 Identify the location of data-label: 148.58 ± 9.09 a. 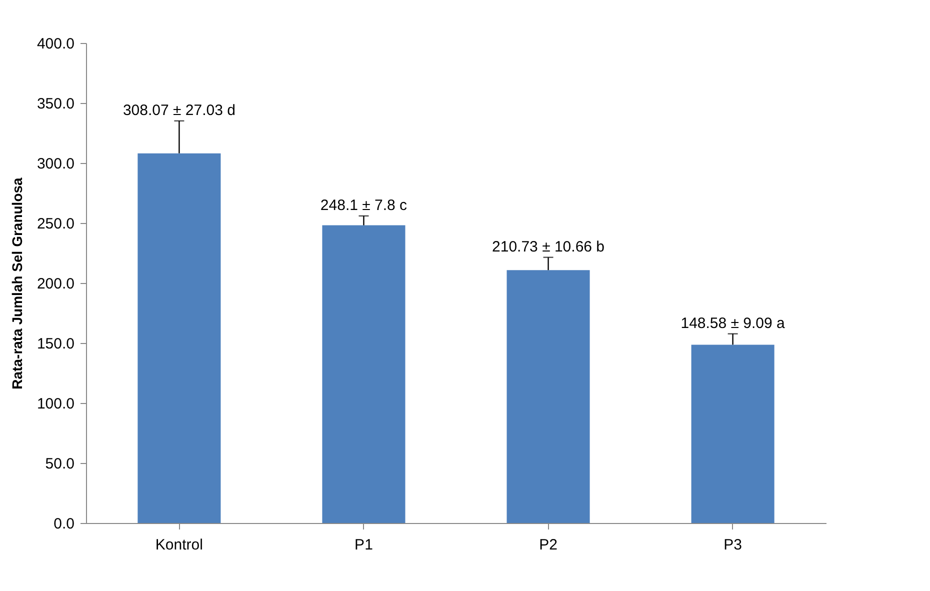
(733, 323).